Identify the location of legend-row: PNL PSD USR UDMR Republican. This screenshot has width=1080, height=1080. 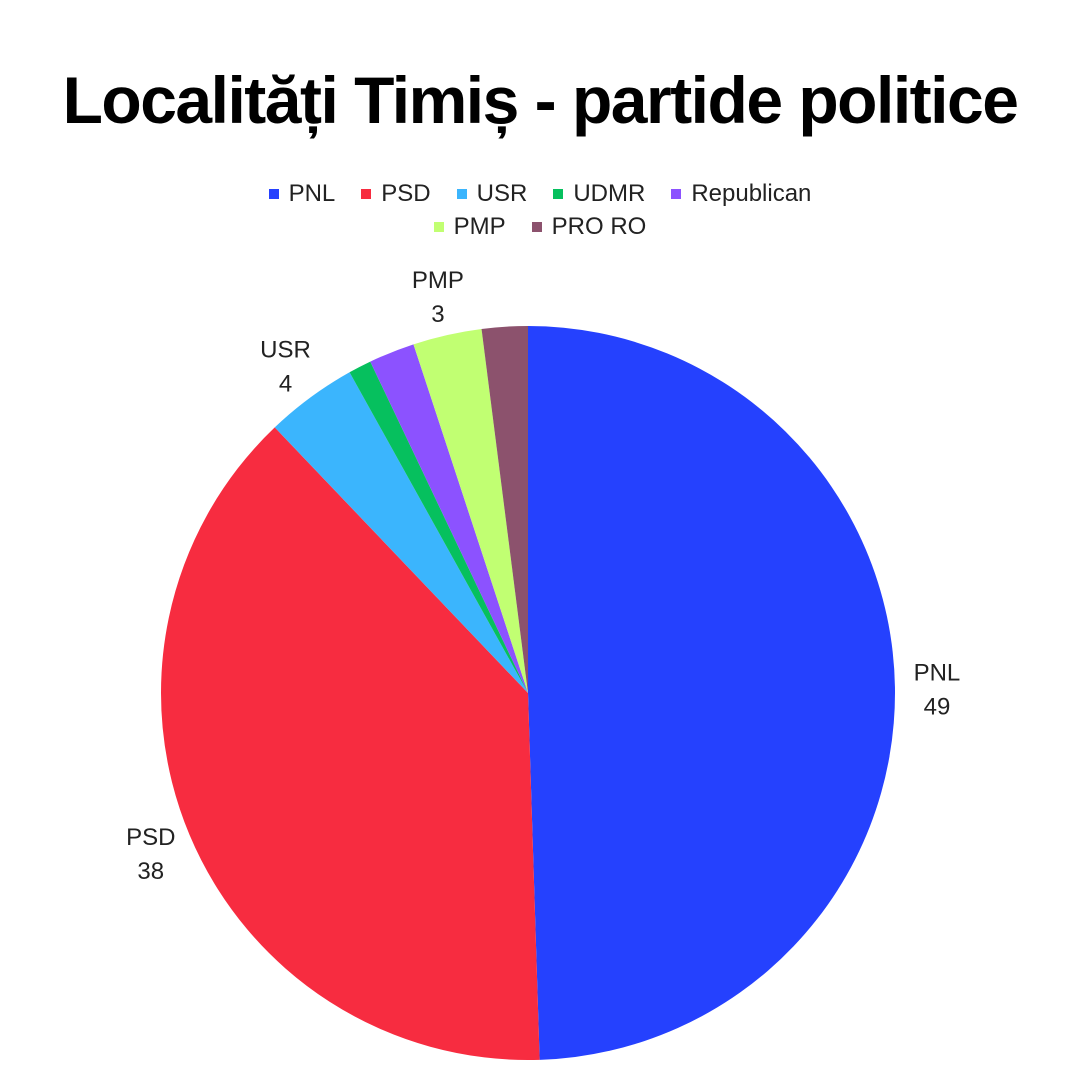
(540, 194).